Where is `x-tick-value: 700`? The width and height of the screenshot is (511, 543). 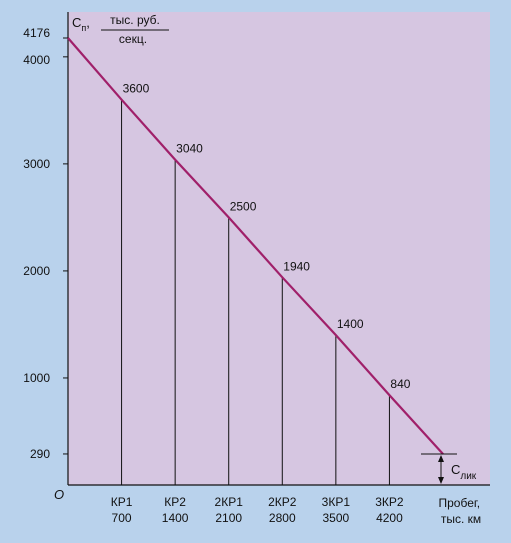
x-tick-value: 700 is located at coordinates (122, 518).